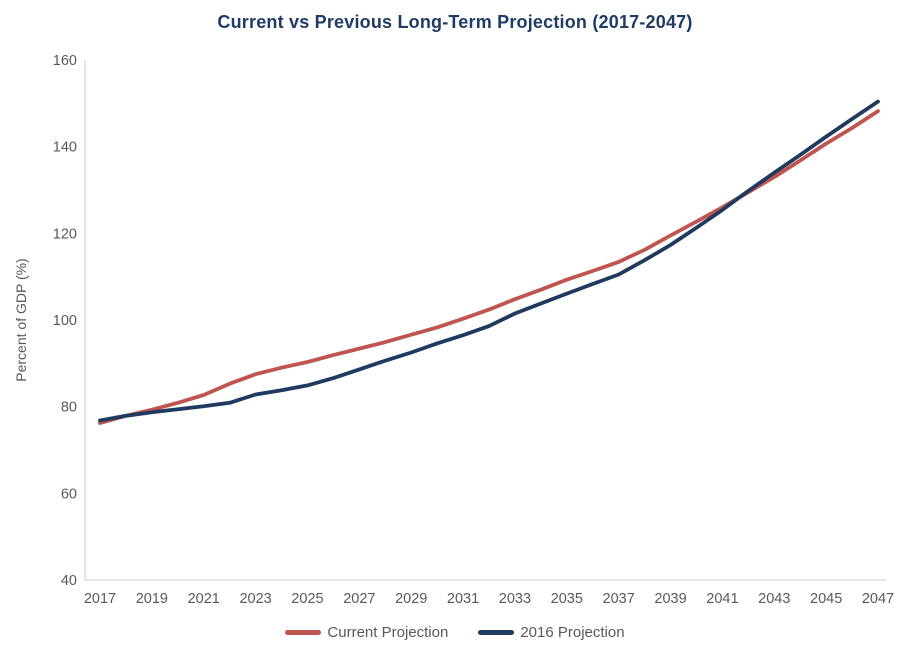  What do you see at coordinates (152, 599) in the screenshot?
I see `x-tick-label-2019: 2019` at bounding box center [152, 599].